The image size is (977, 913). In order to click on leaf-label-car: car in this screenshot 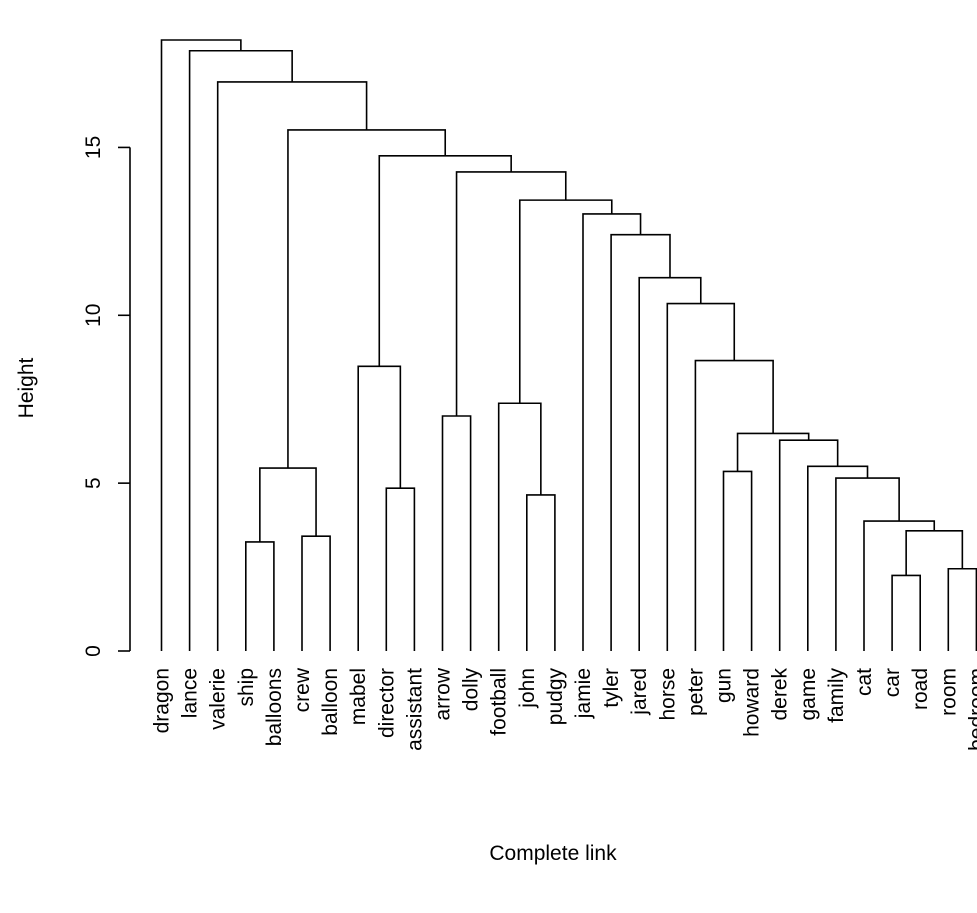, I will do `click(892, 682)`.